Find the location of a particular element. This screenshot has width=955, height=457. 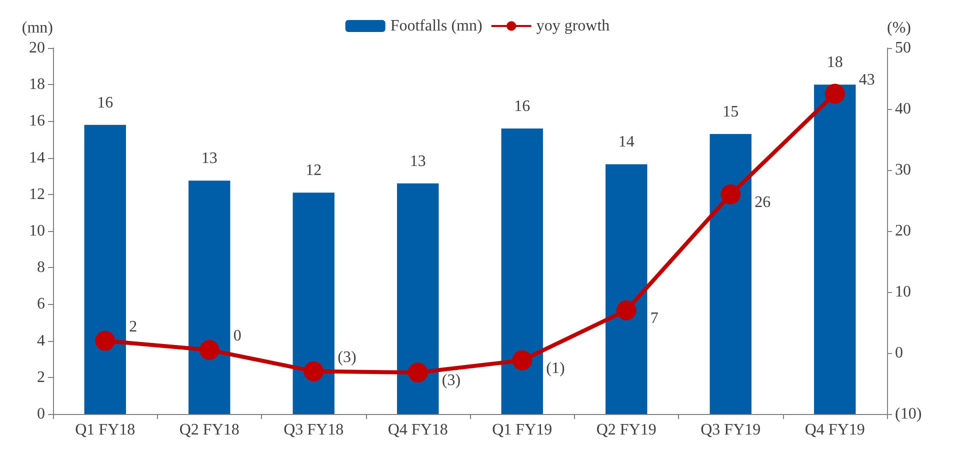

y-axis-title: (mn) is located at coordinates (37, 28).